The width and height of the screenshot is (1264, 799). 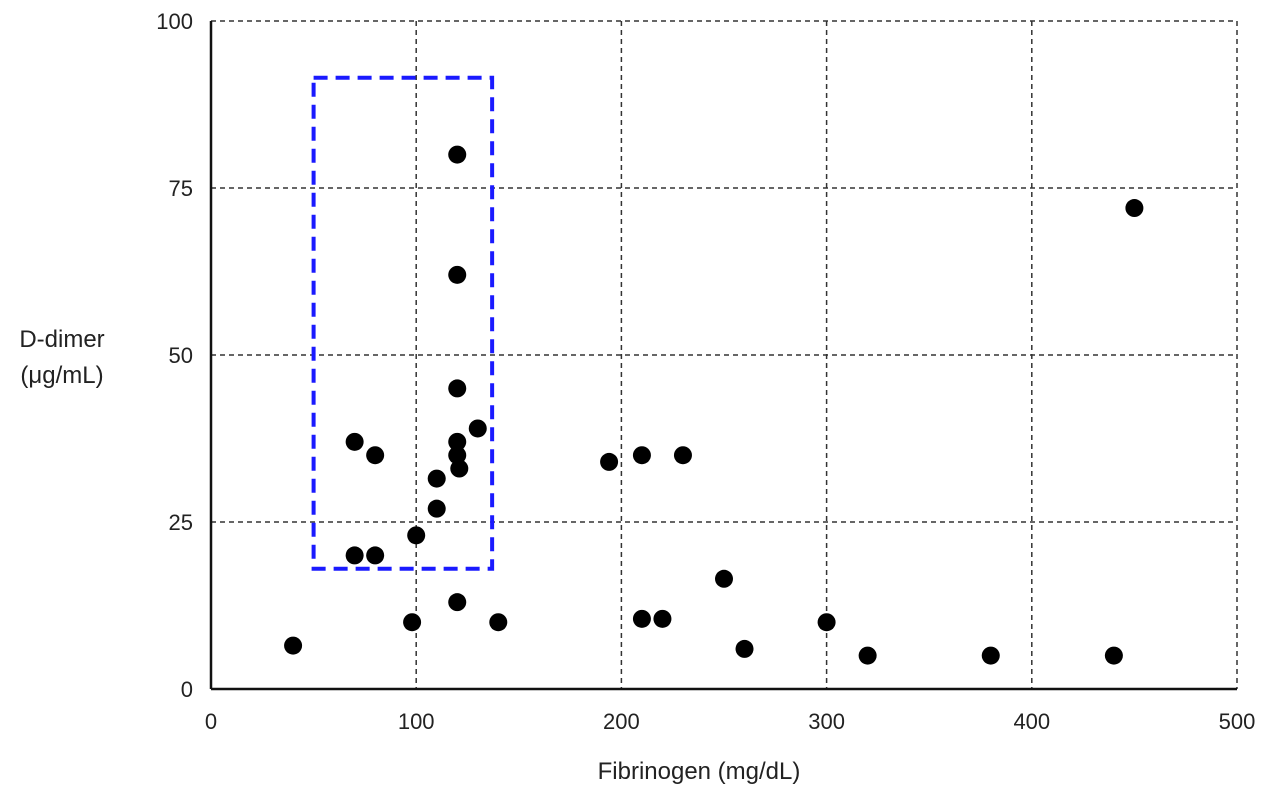 I want to click on x-tick-label: 400, so click(x=1031, y=721).